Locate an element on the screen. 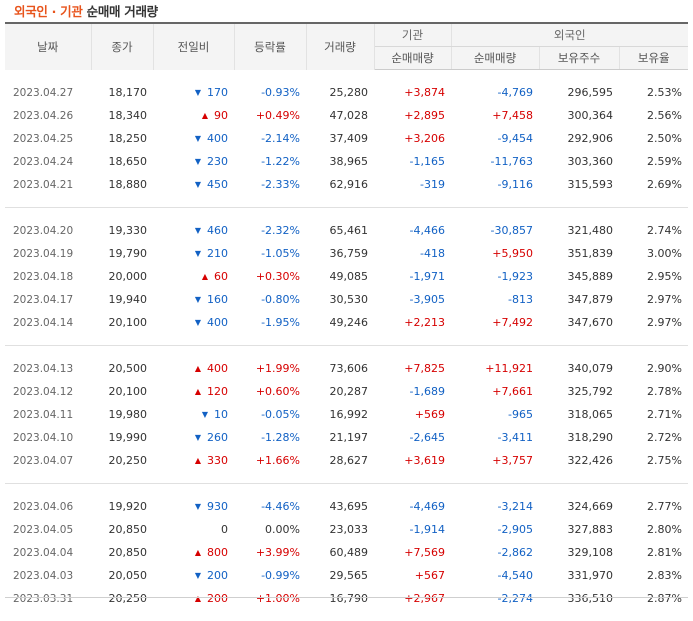  change-value: 260 is located at coordinates (217, 437).